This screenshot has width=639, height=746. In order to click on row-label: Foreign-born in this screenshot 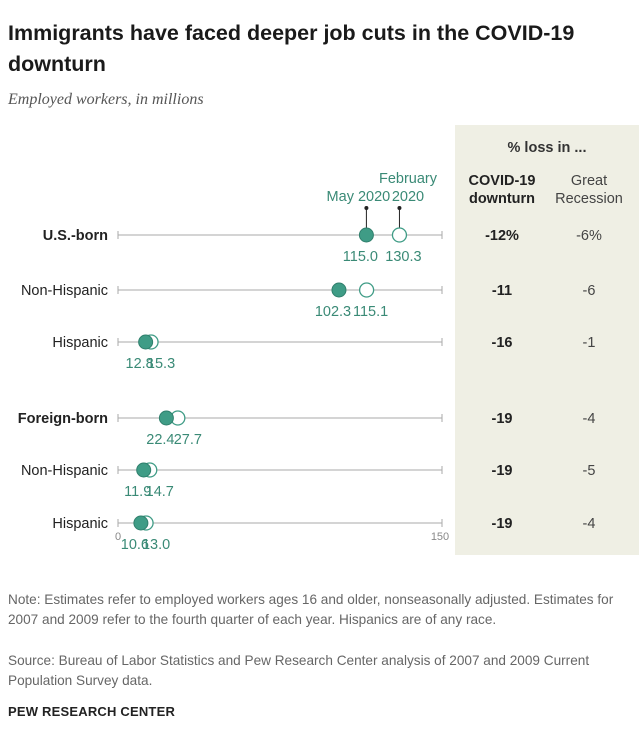, I will do `click(63, 419)`.